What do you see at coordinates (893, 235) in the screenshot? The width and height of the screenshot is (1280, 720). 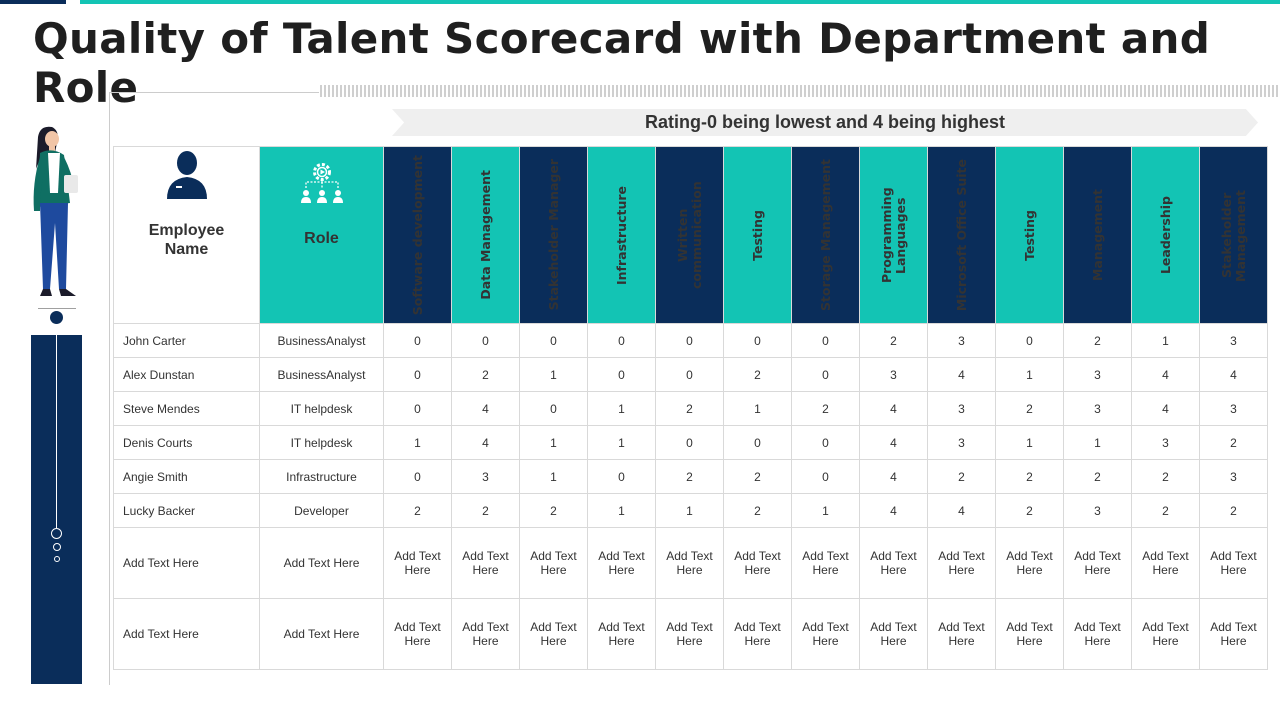 I see `skill-label: Programming Languages` at bounding box center [893, 235].